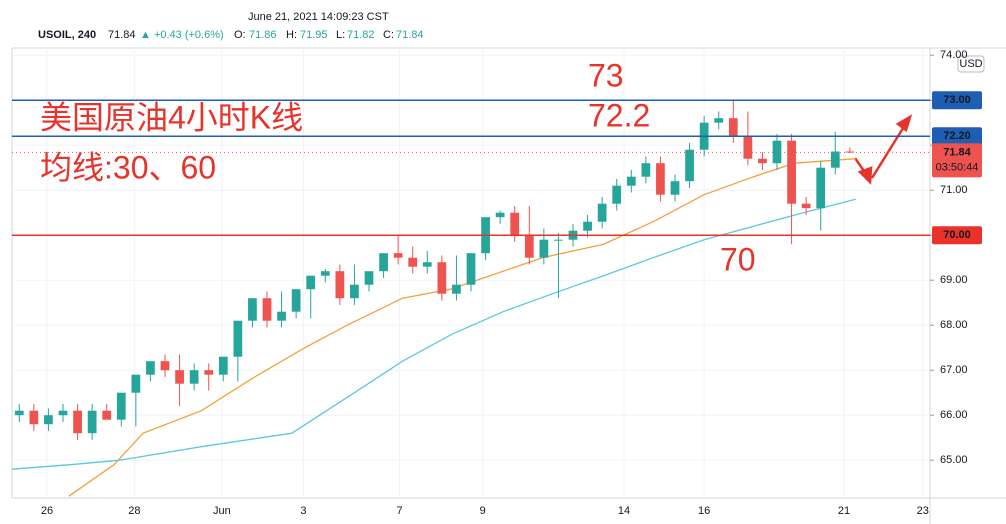 This screenshot has width=1006, height=524. What do you see at coordinates (410, 35) in the screenshot?
I see `c-value: 71.84` at bounding box center [410, 35].